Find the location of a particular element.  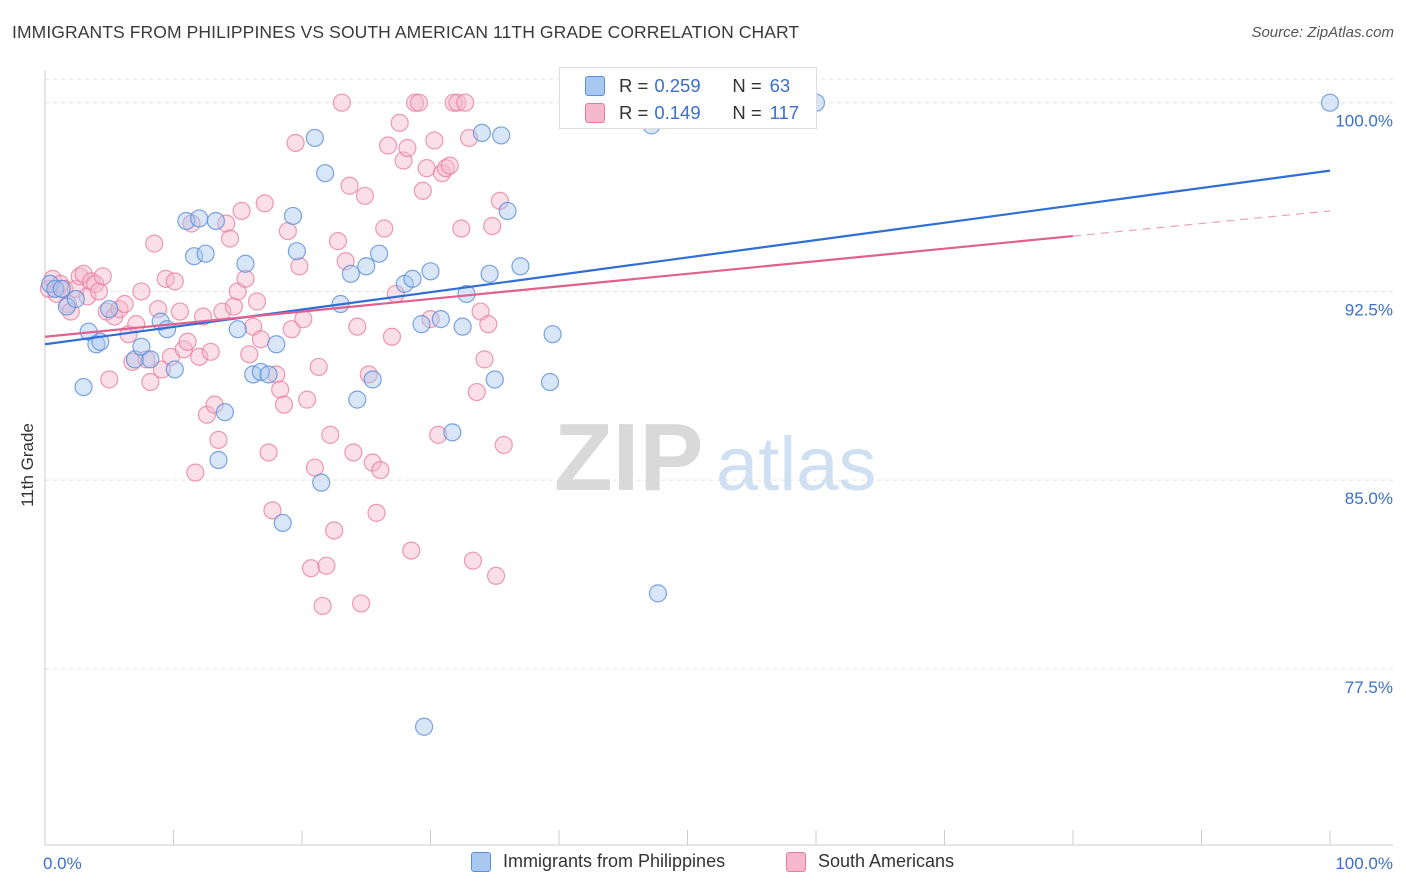

bottom-legend-label: Immigrants from Philippines is located at coordinates (614, 861).